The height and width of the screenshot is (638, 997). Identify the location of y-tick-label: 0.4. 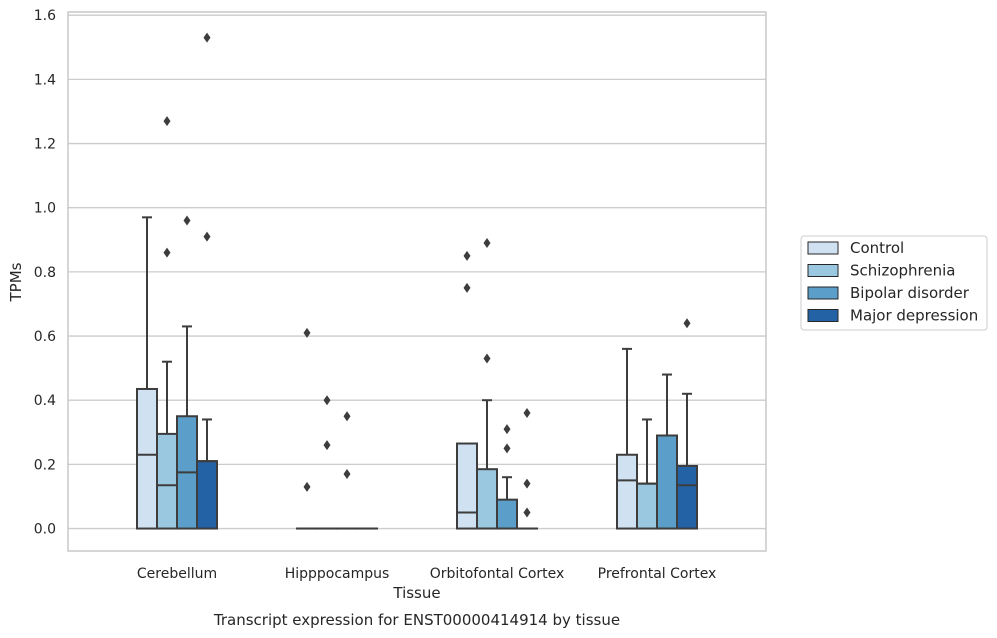
(45, 401).